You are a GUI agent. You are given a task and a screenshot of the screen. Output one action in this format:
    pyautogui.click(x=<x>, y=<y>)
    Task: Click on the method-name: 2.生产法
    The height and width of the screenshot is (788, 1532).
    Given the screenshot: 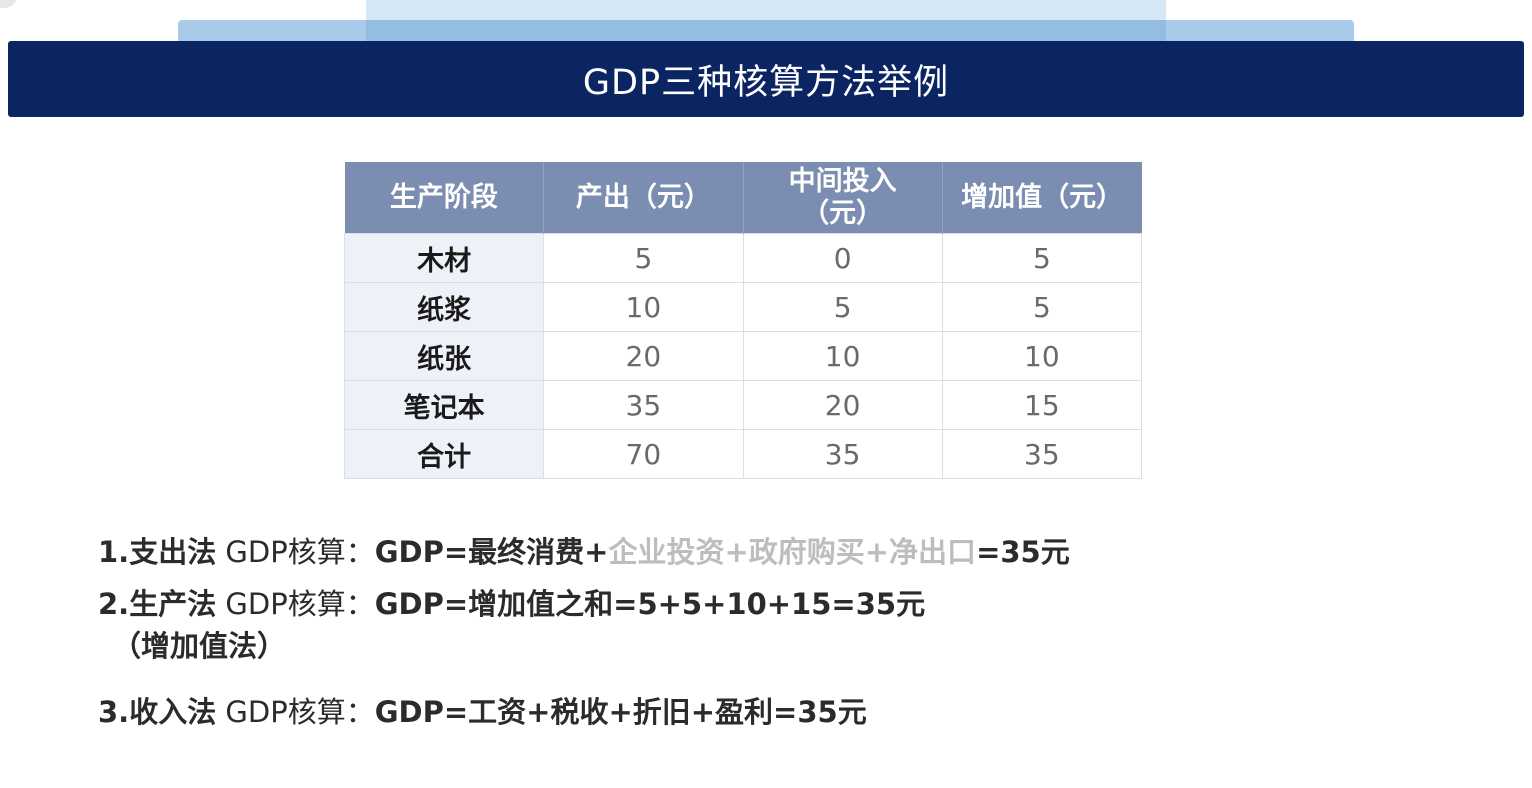 What is the action you would take?
    pyautogui.click(x=157, y=604)
    